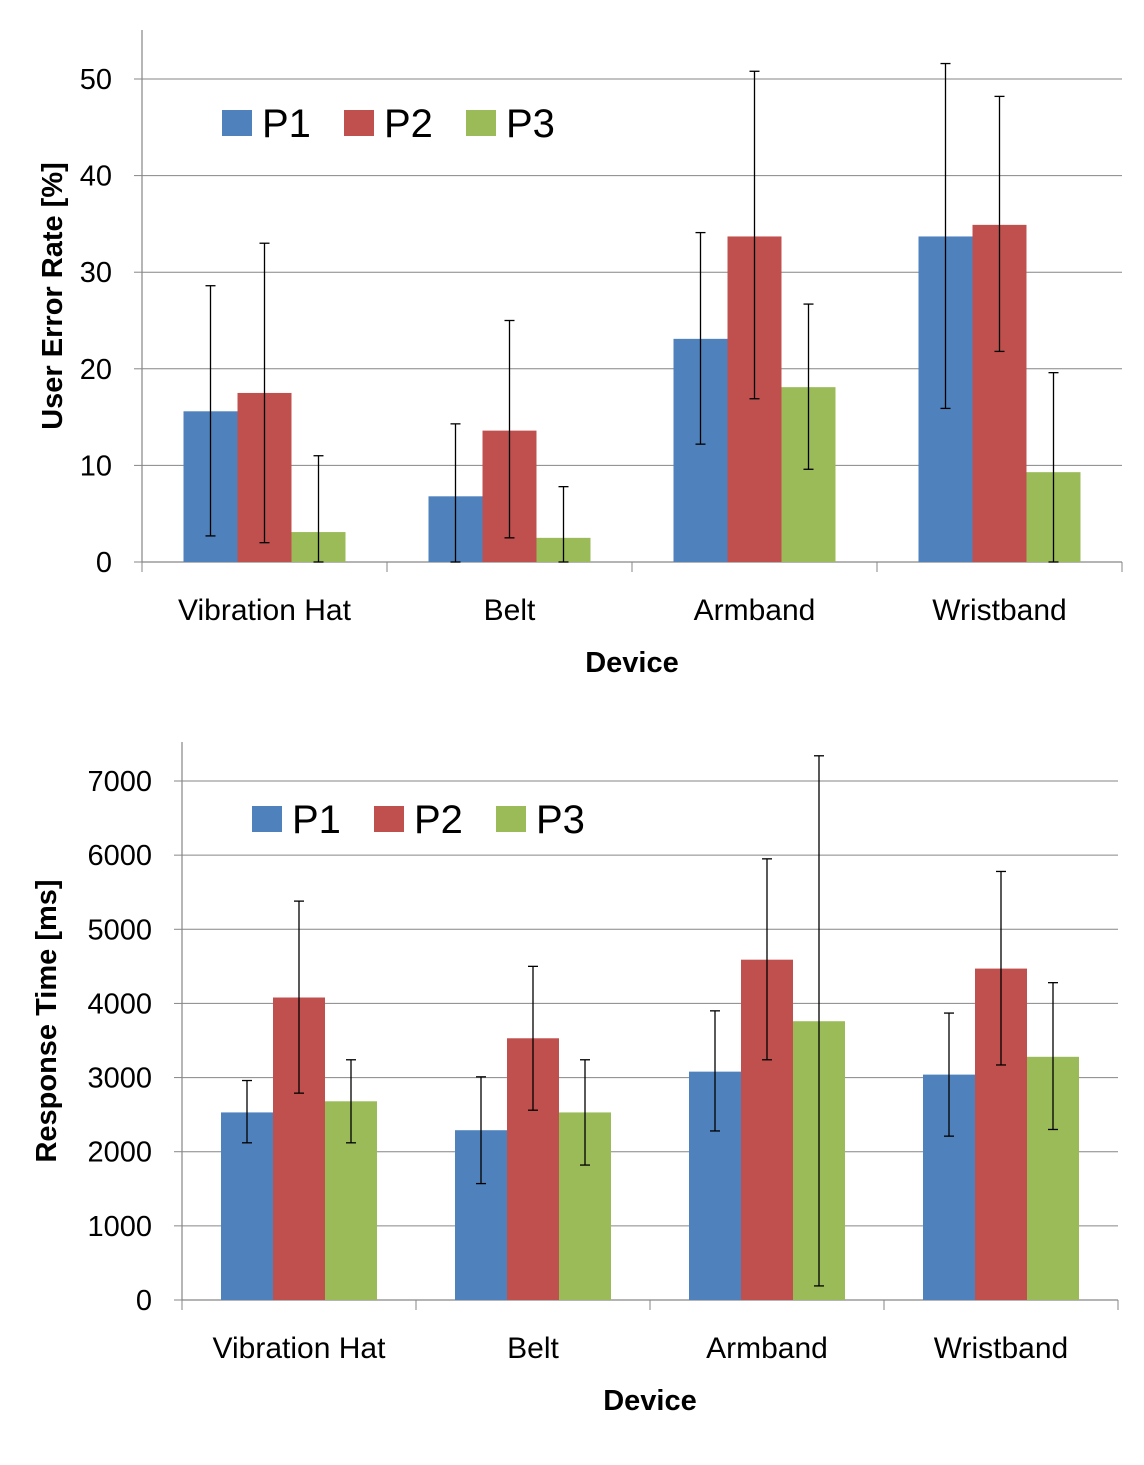 This screenshot has width=1144, height=1465. Describe the element at coordinates (119, 1004) in the screenshot. I see `y-tick-label: 4000` at that location.